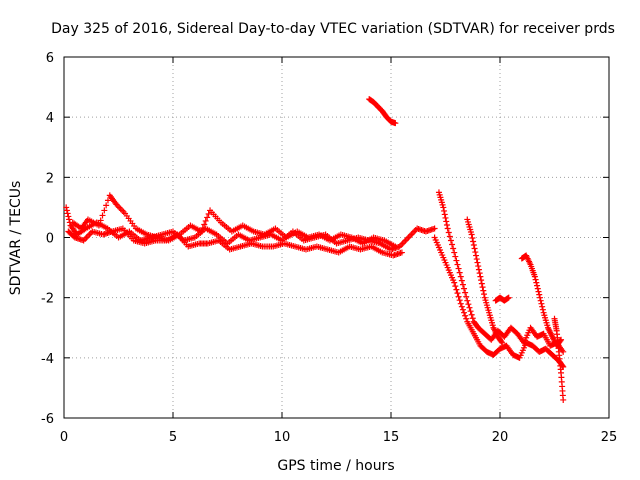 The image size is (640, 480). I want to click on x-tick-label: 0, so click(64, 437).